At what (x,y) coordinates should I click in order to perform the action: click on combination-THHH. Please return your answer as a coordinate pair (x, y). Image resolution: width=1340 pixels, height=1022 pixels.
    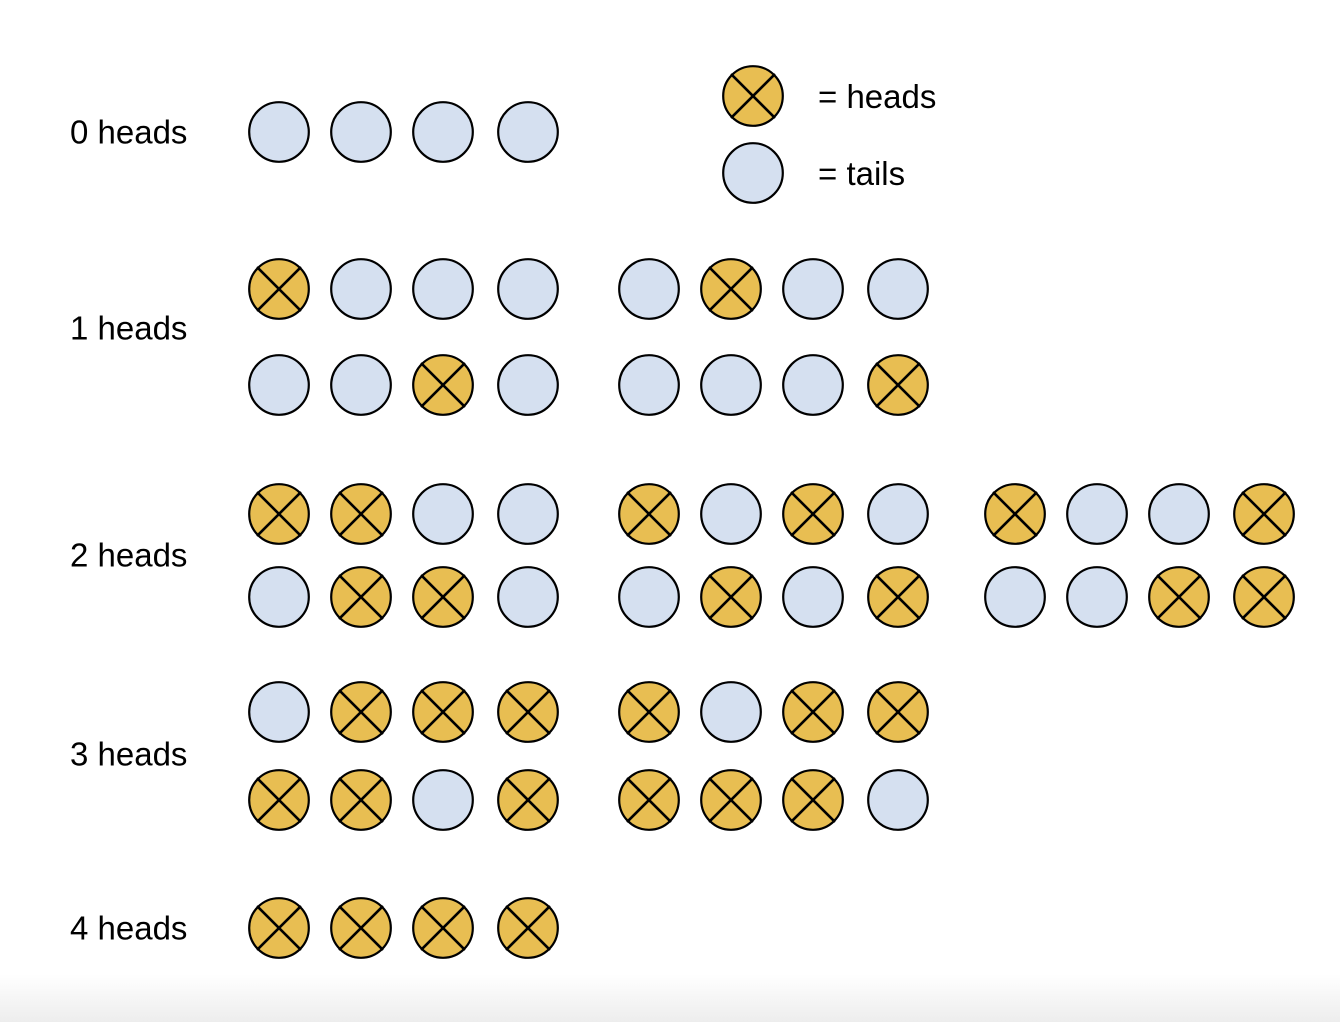
    Looking at the image, I should click on (404, 712).